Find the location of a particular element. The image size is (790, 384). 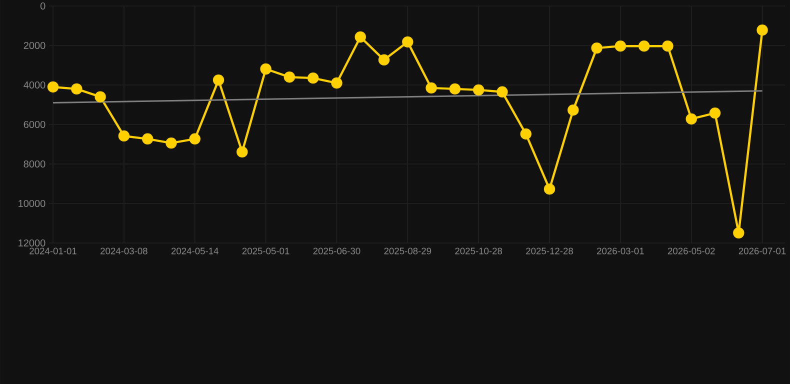

x-tick-label: 2024-05-14 is located at coordinates (194, 251).